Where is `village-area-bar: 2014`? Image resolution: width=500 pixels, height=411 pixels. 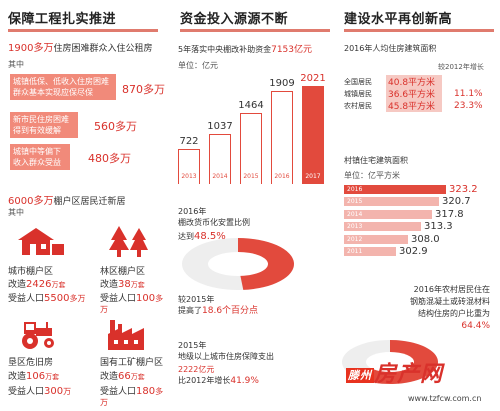
village-area-bar: 2014 is located at coordinates (388, 214).